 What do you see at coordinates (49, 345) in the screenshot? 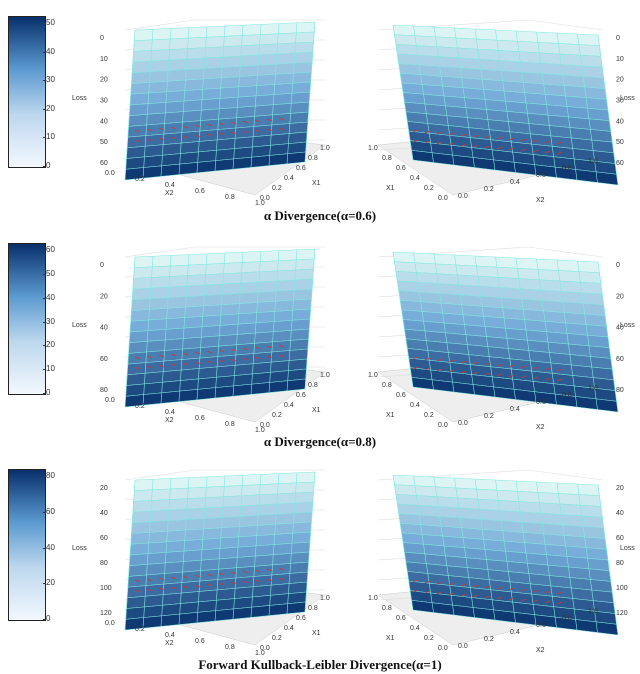
I see `colorbar-tick: 20` at bounding box center [49, 345].